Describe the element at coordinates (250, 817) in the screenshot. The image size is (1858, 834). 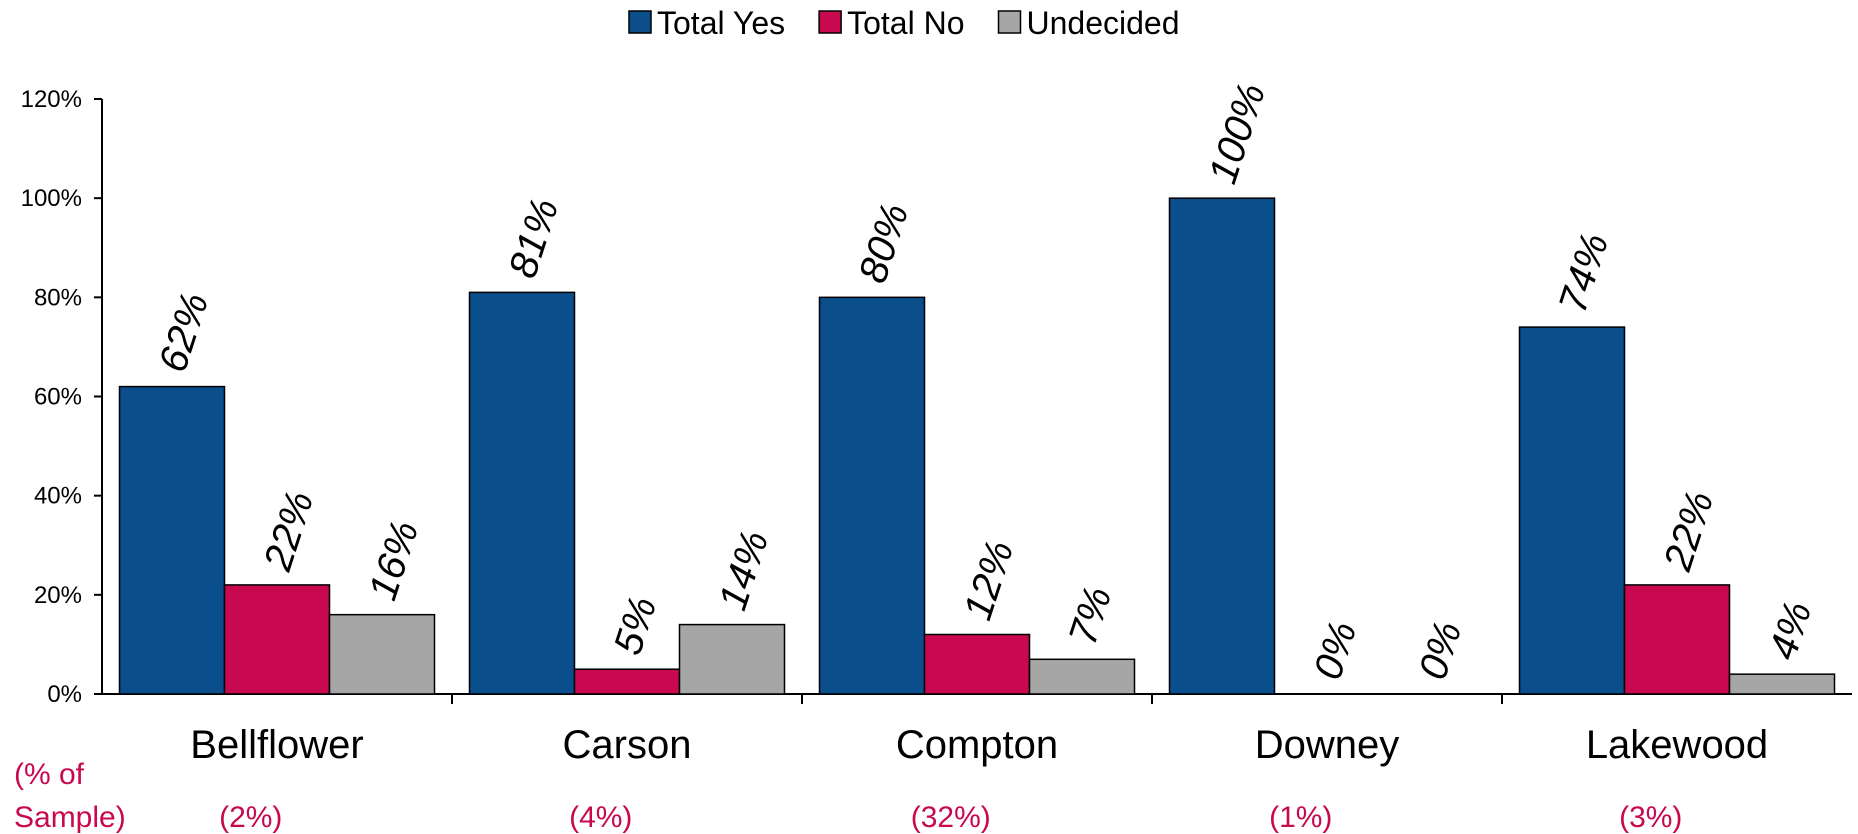
I see `sample-value: (2%)` at that location.